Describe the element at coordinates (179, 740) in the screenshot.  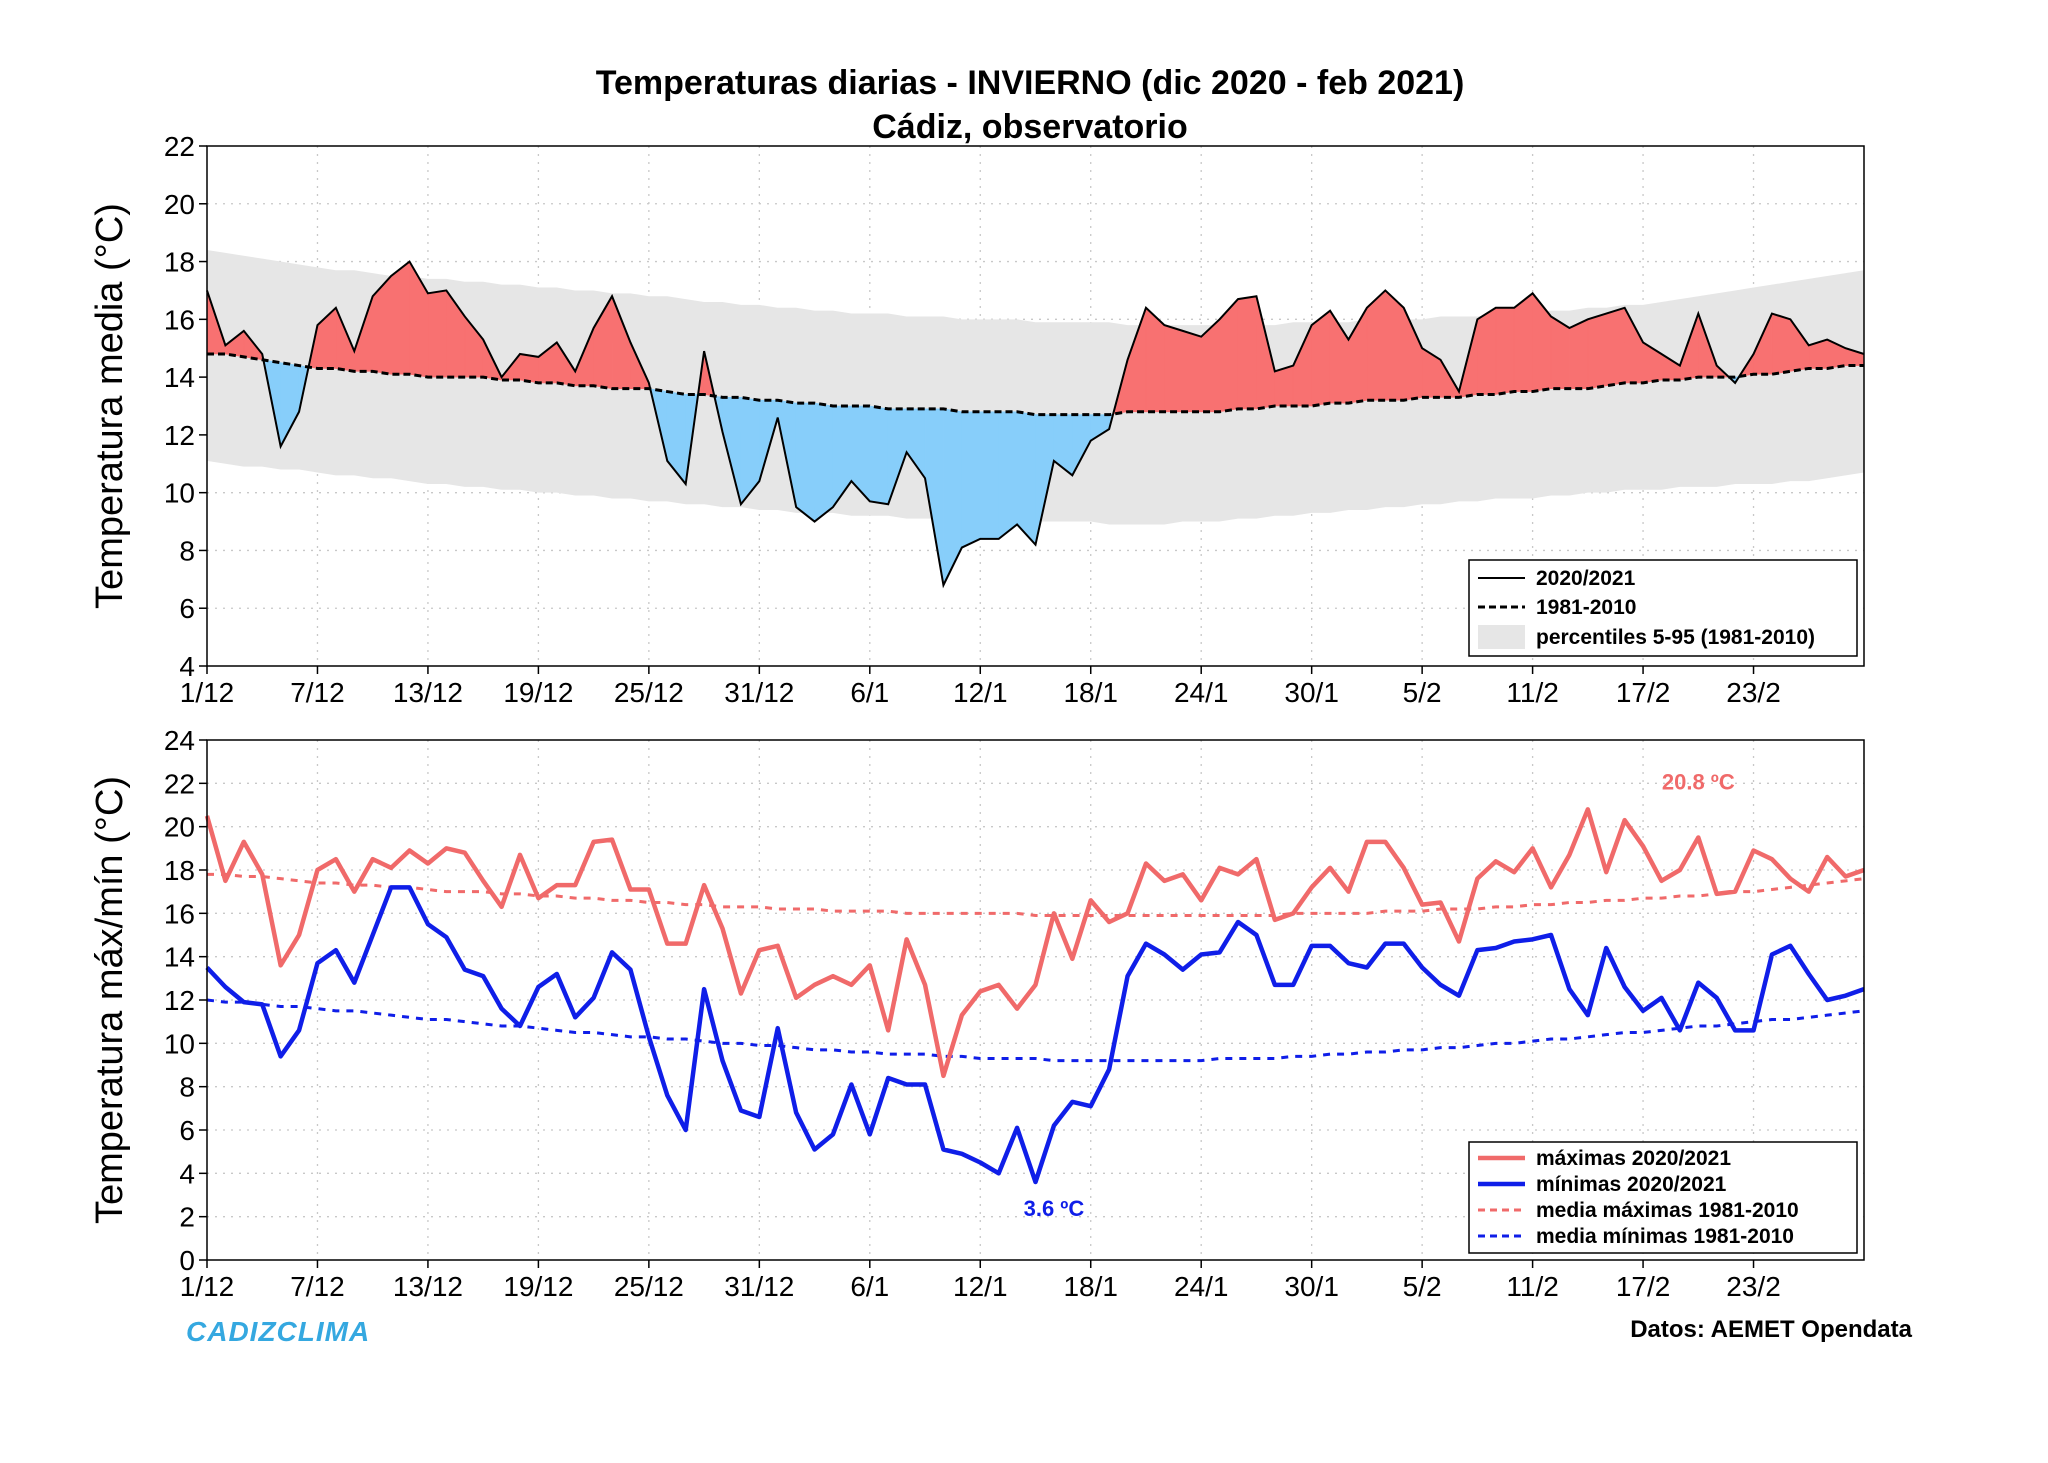
I see `y-tick-label: 24` at that location.